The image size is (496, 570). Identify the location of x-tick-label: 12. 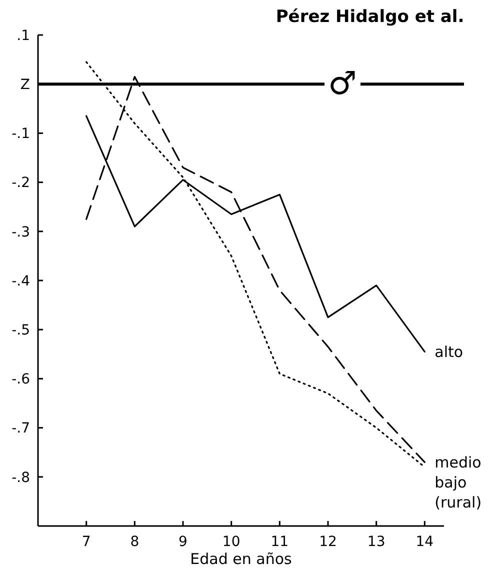
(328, 542).